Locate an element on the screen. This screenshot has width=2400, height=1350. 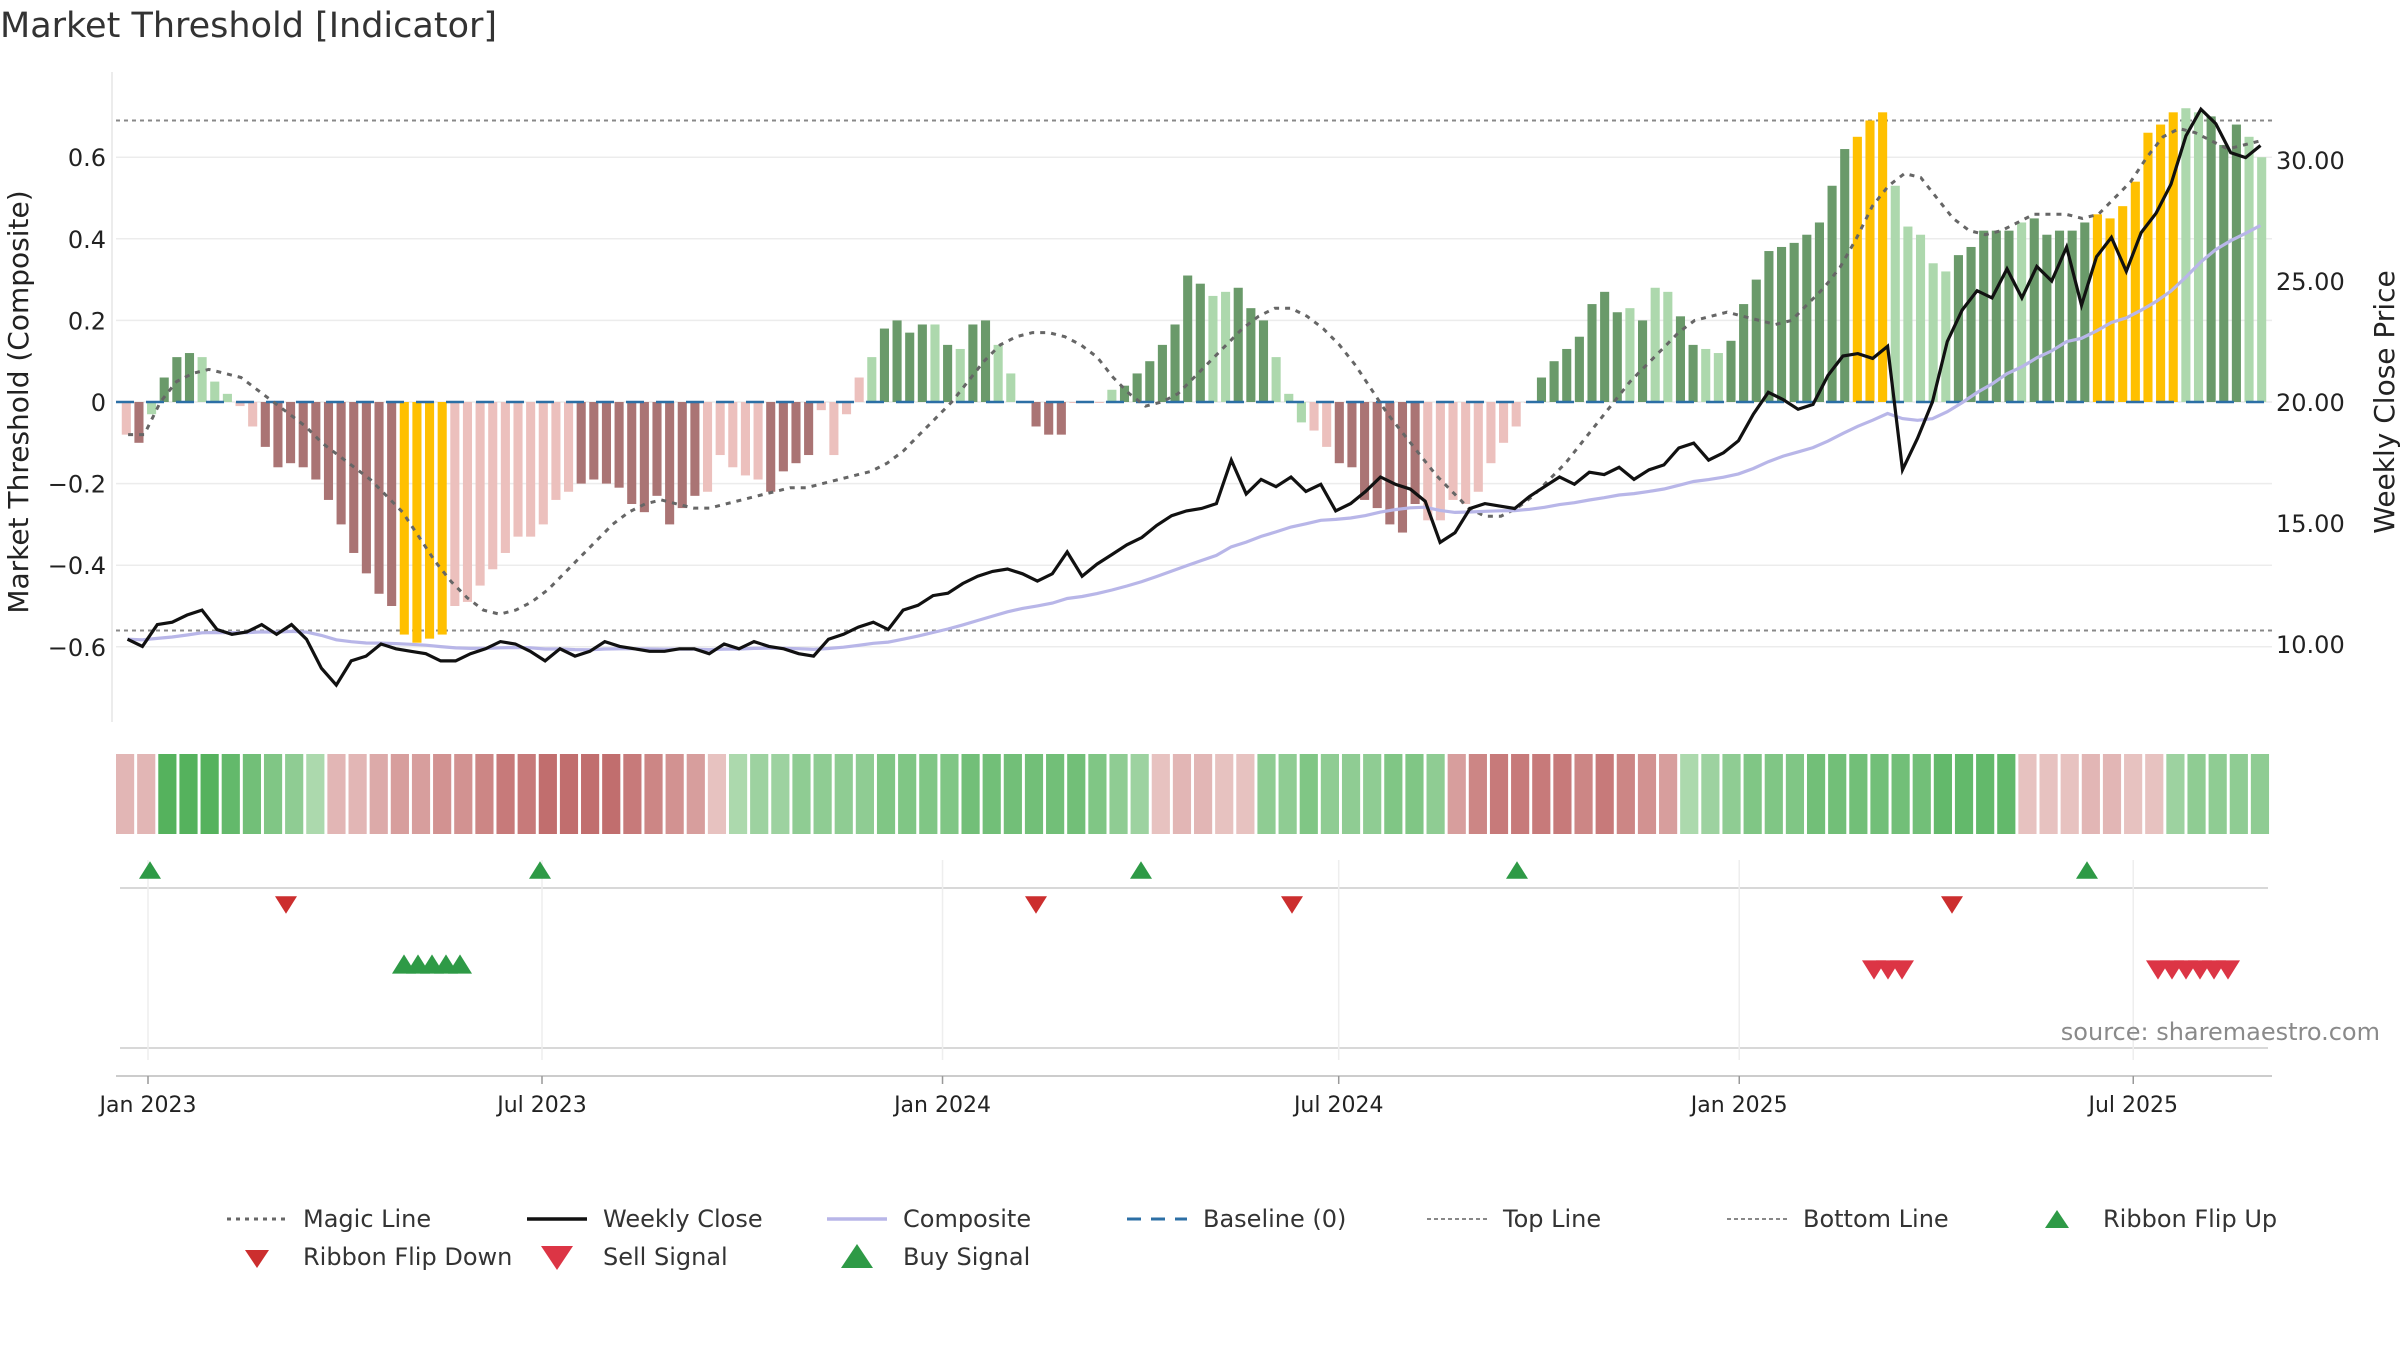
legend-weekly-close: Weekly Close is located at coordinates (675, 1219).